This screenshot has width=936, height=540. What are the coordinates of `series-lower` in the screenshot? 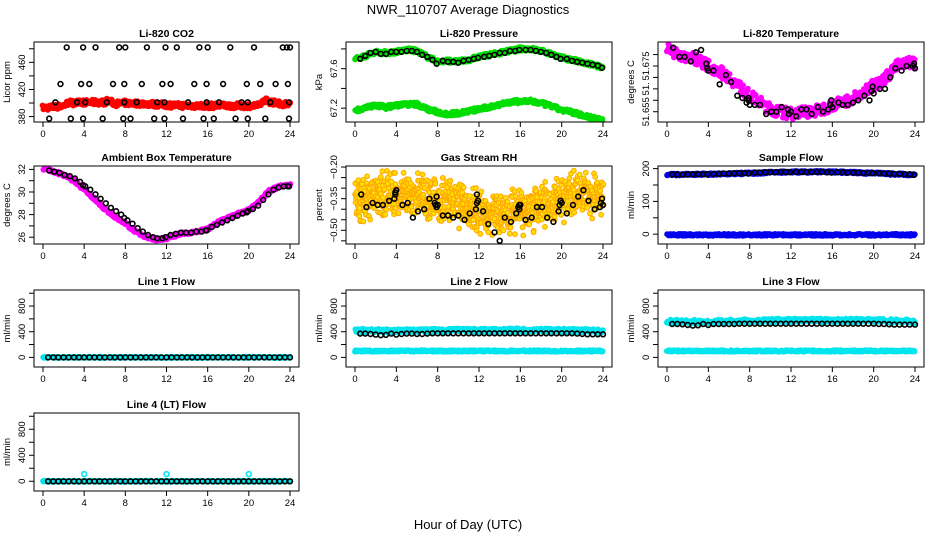 It's located at (479, 109).